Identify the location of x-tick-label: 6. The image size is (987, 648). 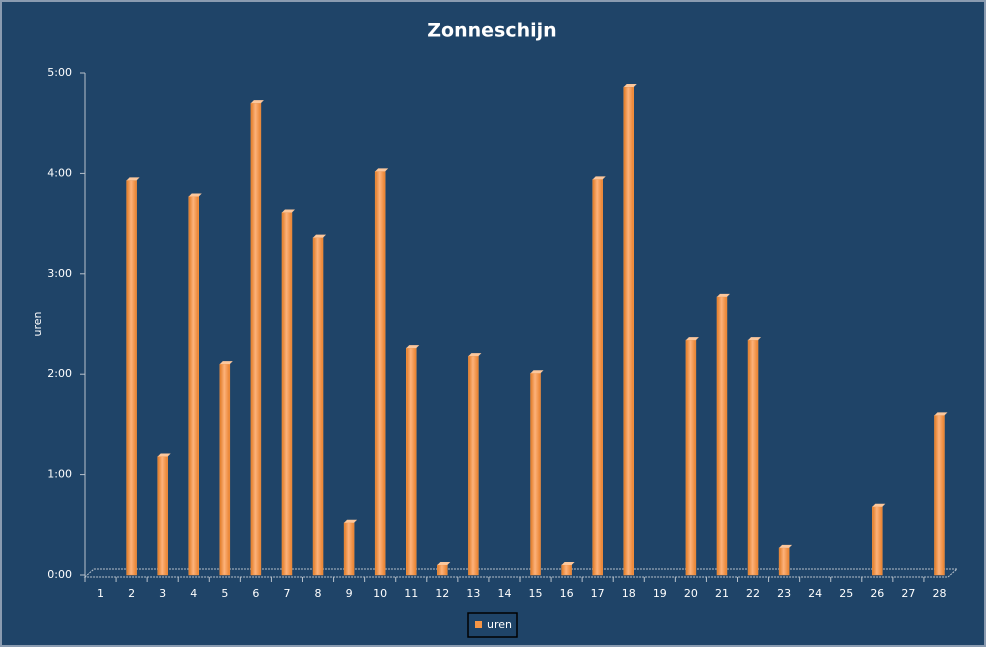
(255, 593).